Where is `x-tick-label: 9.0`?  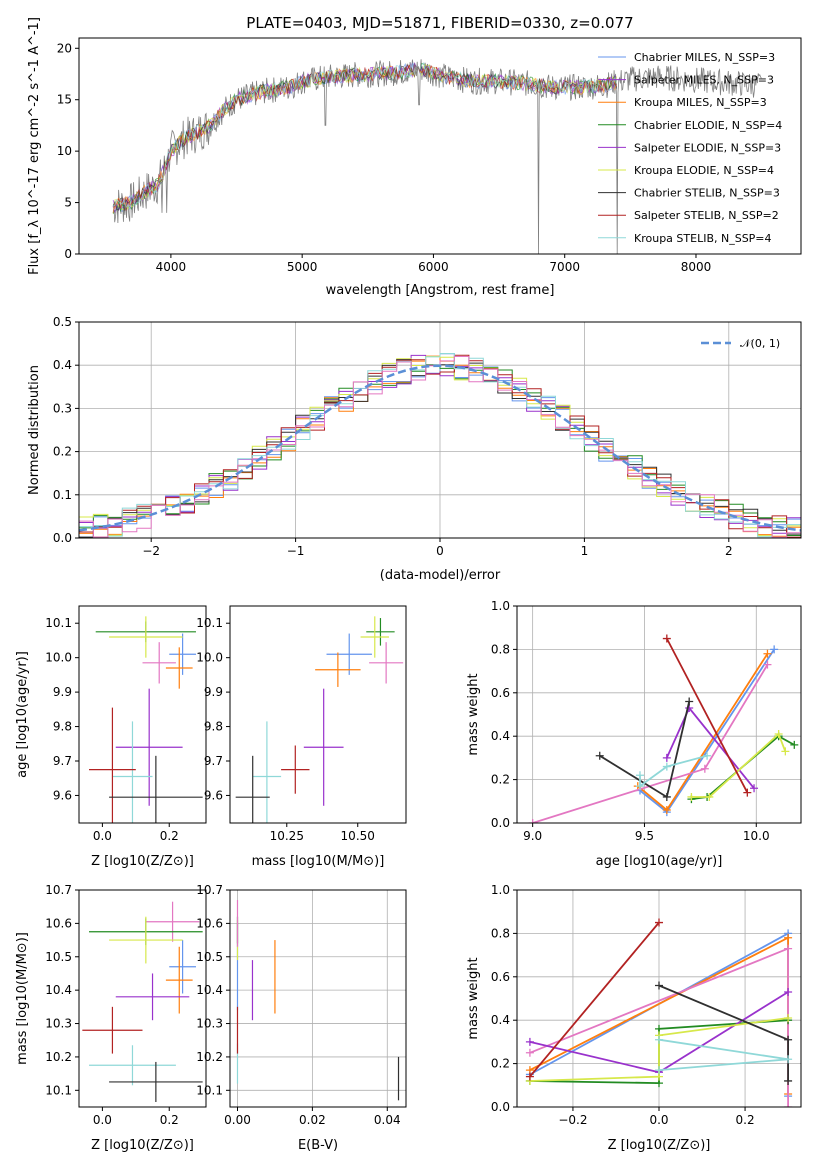
x-tick-label: 9.0 is located at coordinates (532, 836).